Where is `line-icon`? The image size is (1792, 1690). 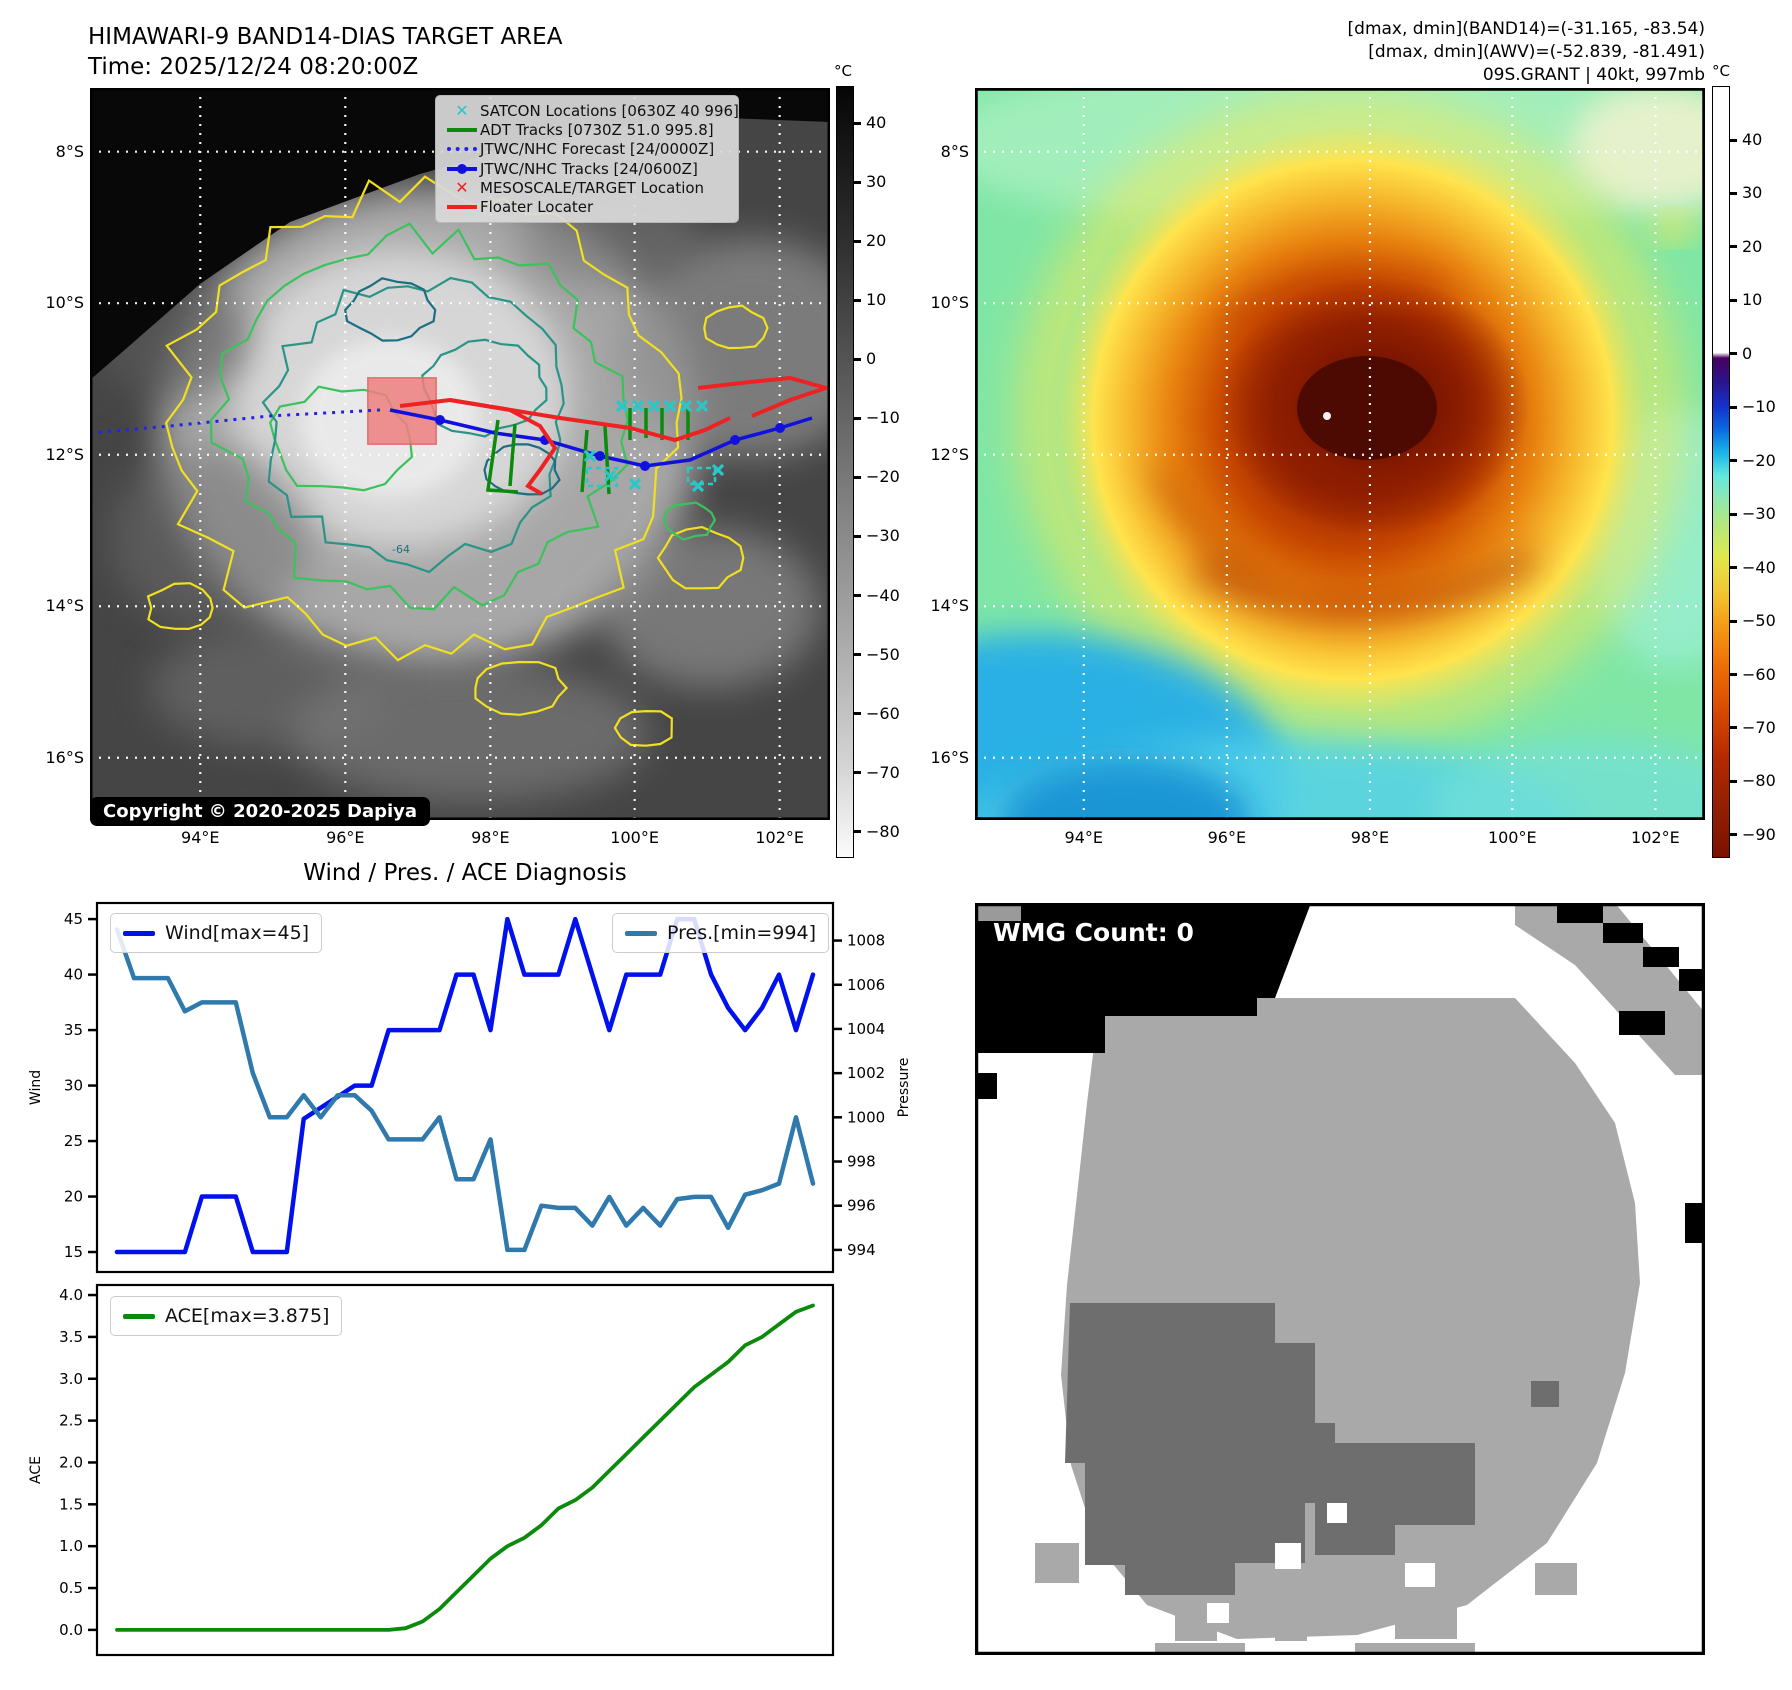 line-icon is located at coordinates (462, 207).